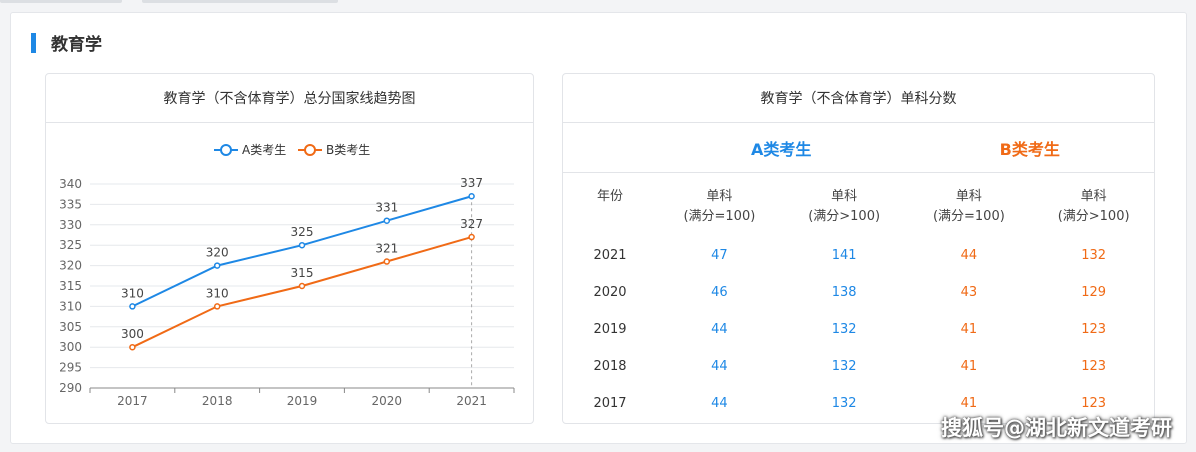 This screenshot has width=1196, height=452. Describe the element at coordinates (858, 148) in the screenshot. I see `category-row: A类考生 B类考生` at that location.